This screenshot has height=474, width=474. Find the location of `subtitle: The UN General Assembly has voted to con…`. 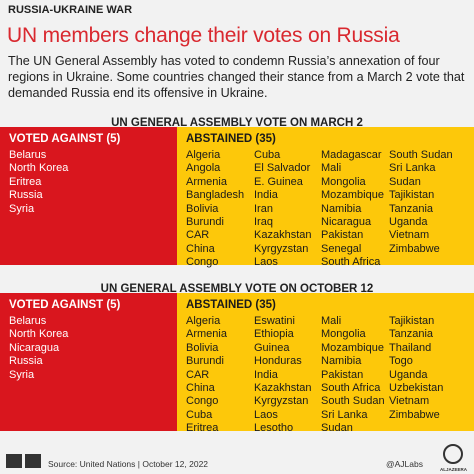

subtitle: The UN General Assembly has voted to con… is located at coordinates (236, 77).